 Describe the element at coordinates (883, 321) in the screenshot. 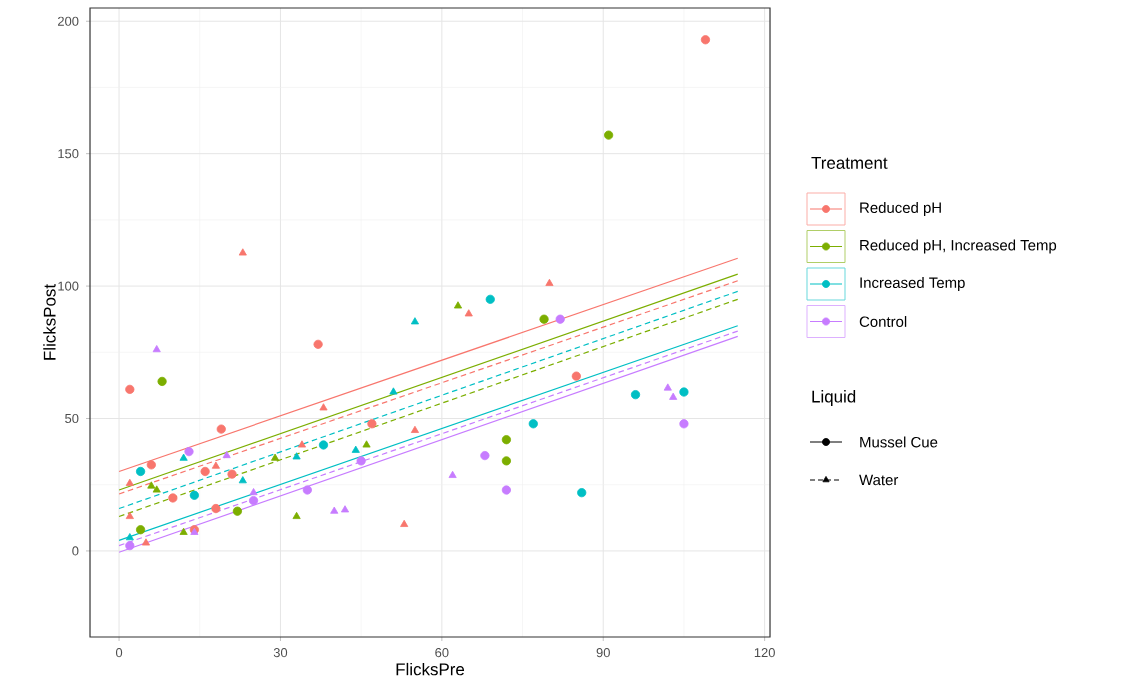

I see `legend-label: Control` at that location.